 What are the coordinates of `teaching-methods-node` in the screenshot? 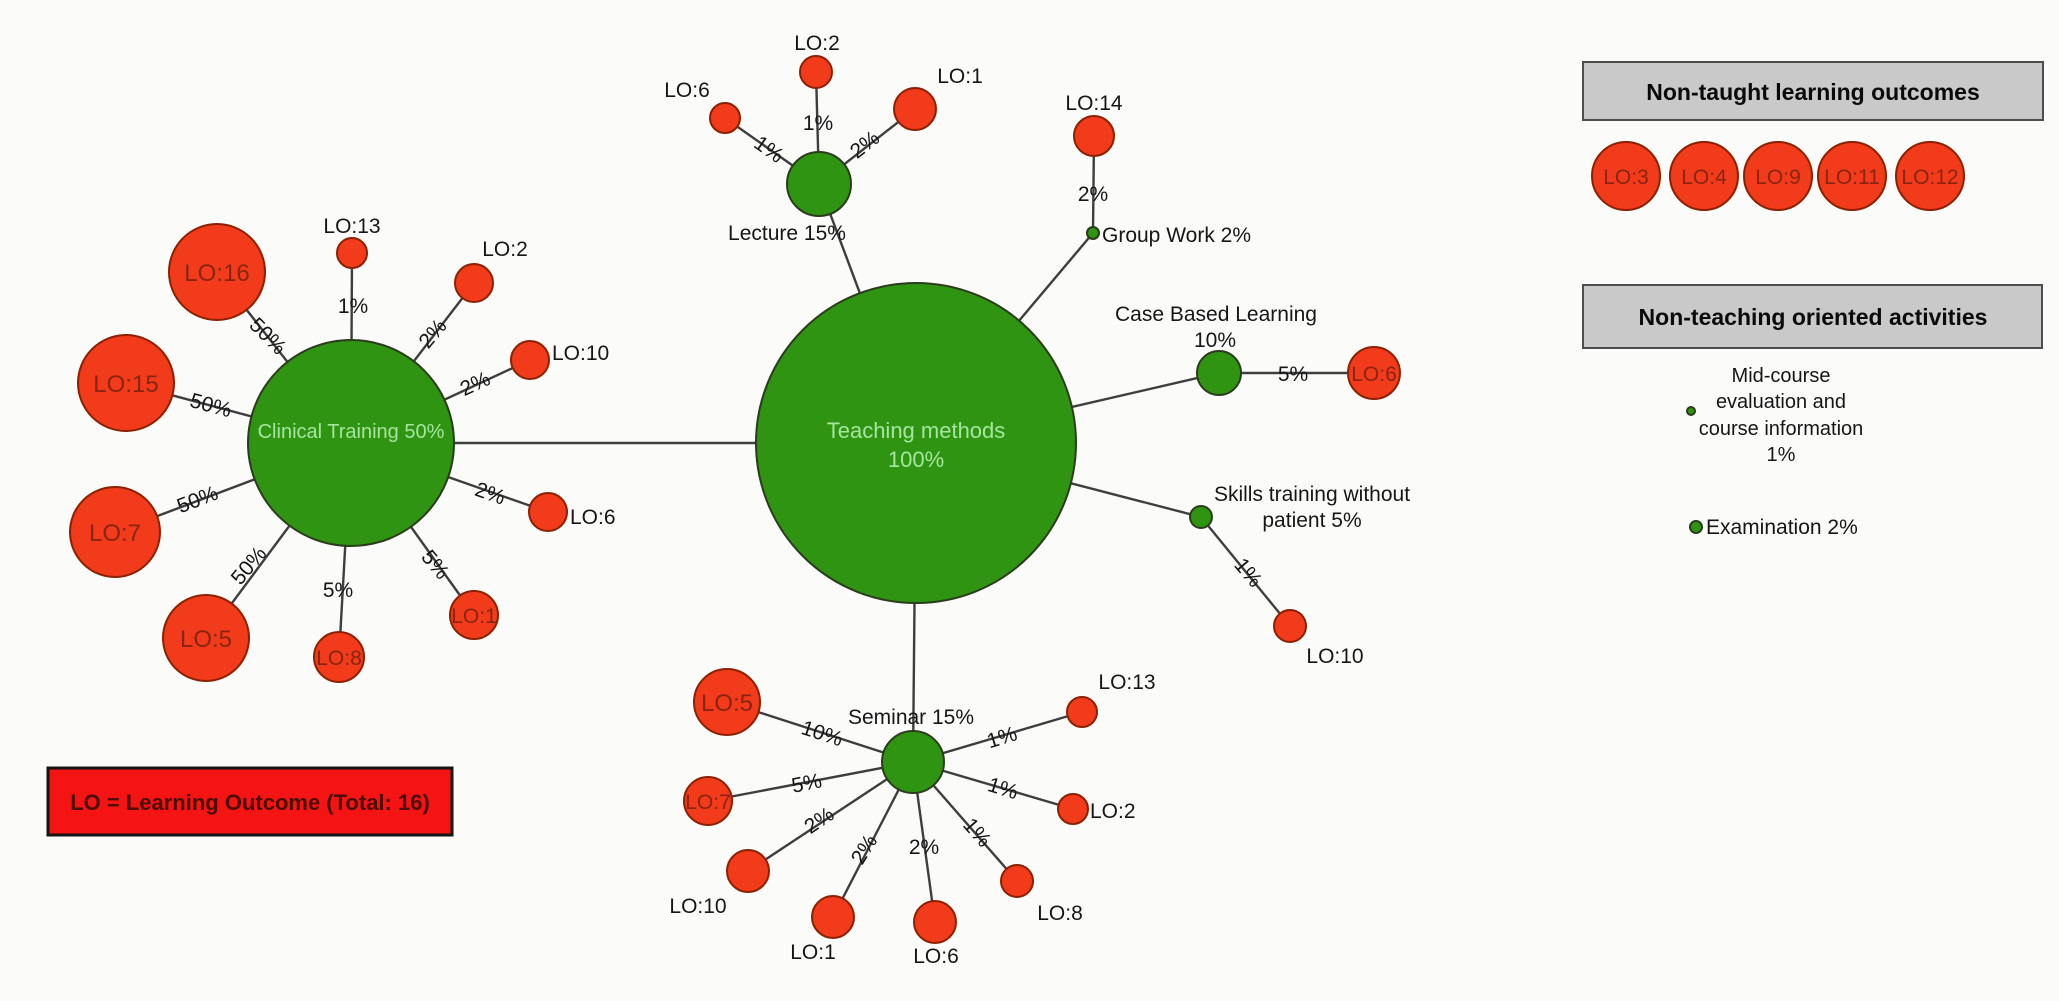 It's located at (916, 443).